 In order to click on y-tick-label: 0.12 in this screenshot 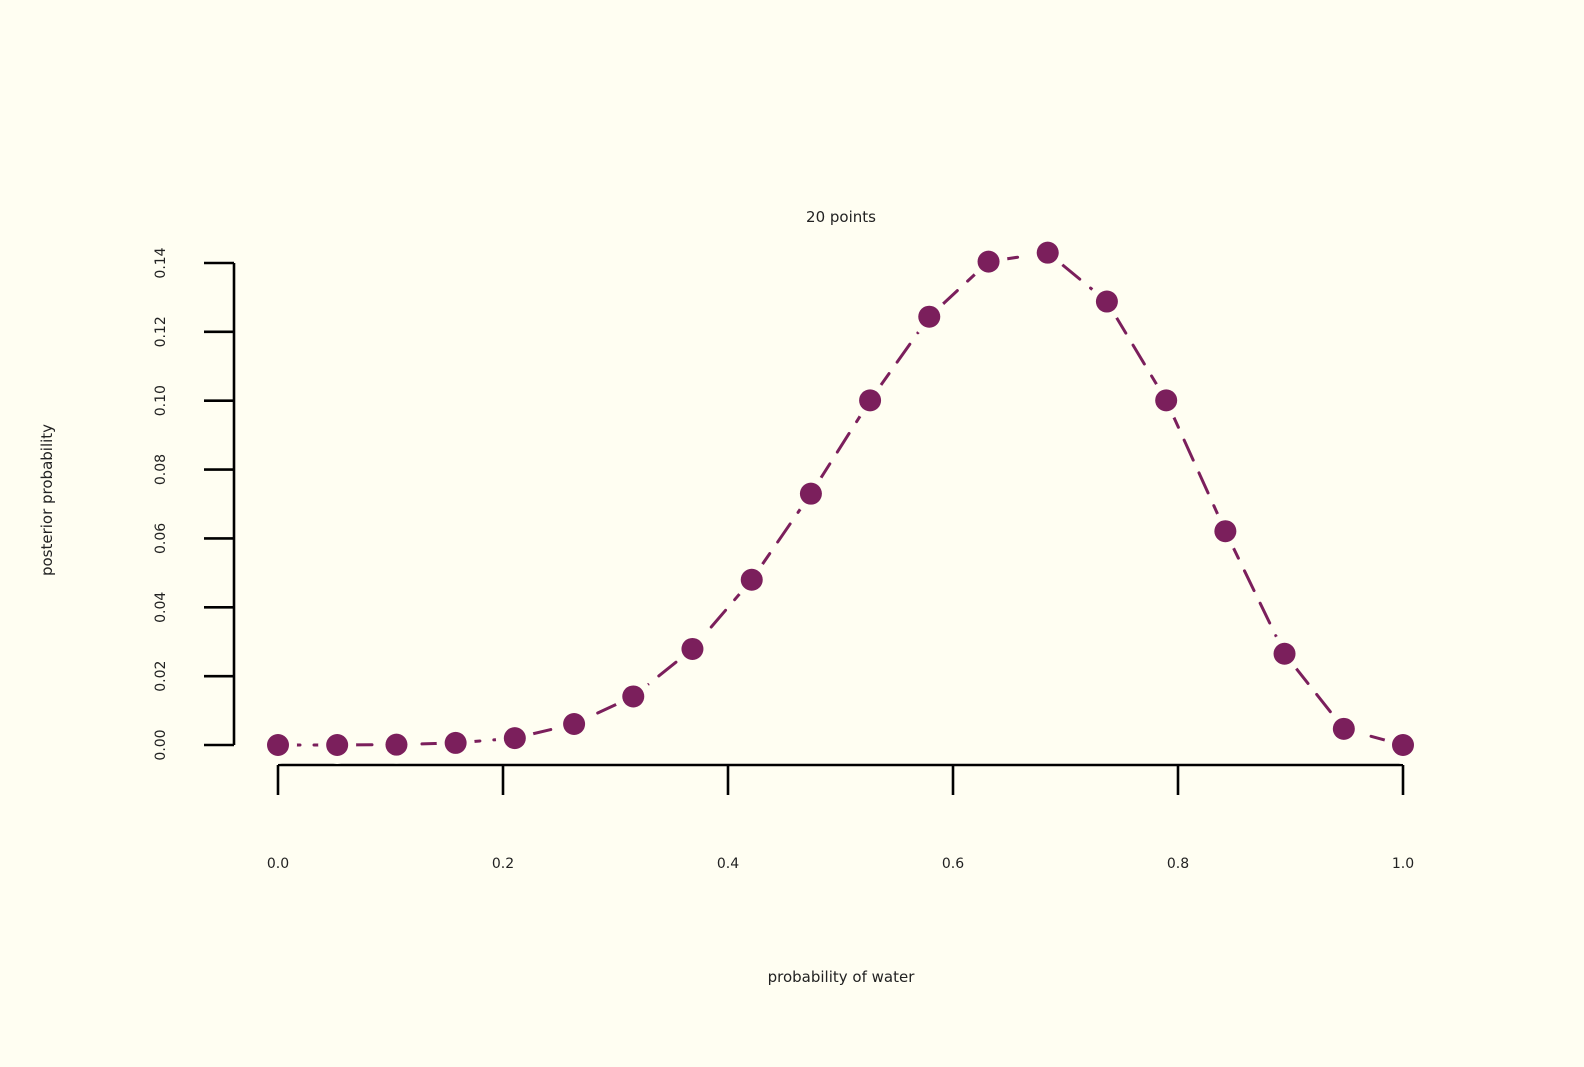, I will do `click(161, 331)`.